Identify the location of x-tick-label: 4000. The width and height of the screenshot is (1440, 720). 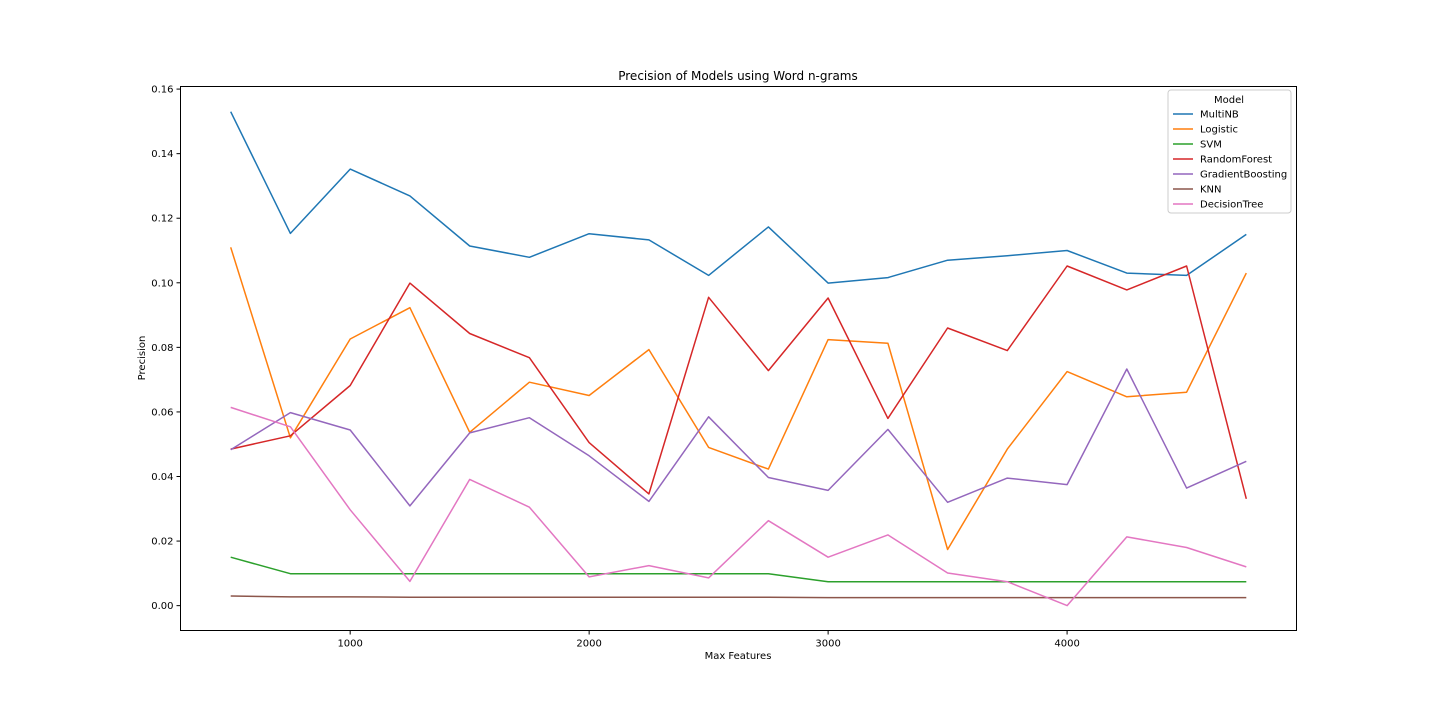
(1066, 644).